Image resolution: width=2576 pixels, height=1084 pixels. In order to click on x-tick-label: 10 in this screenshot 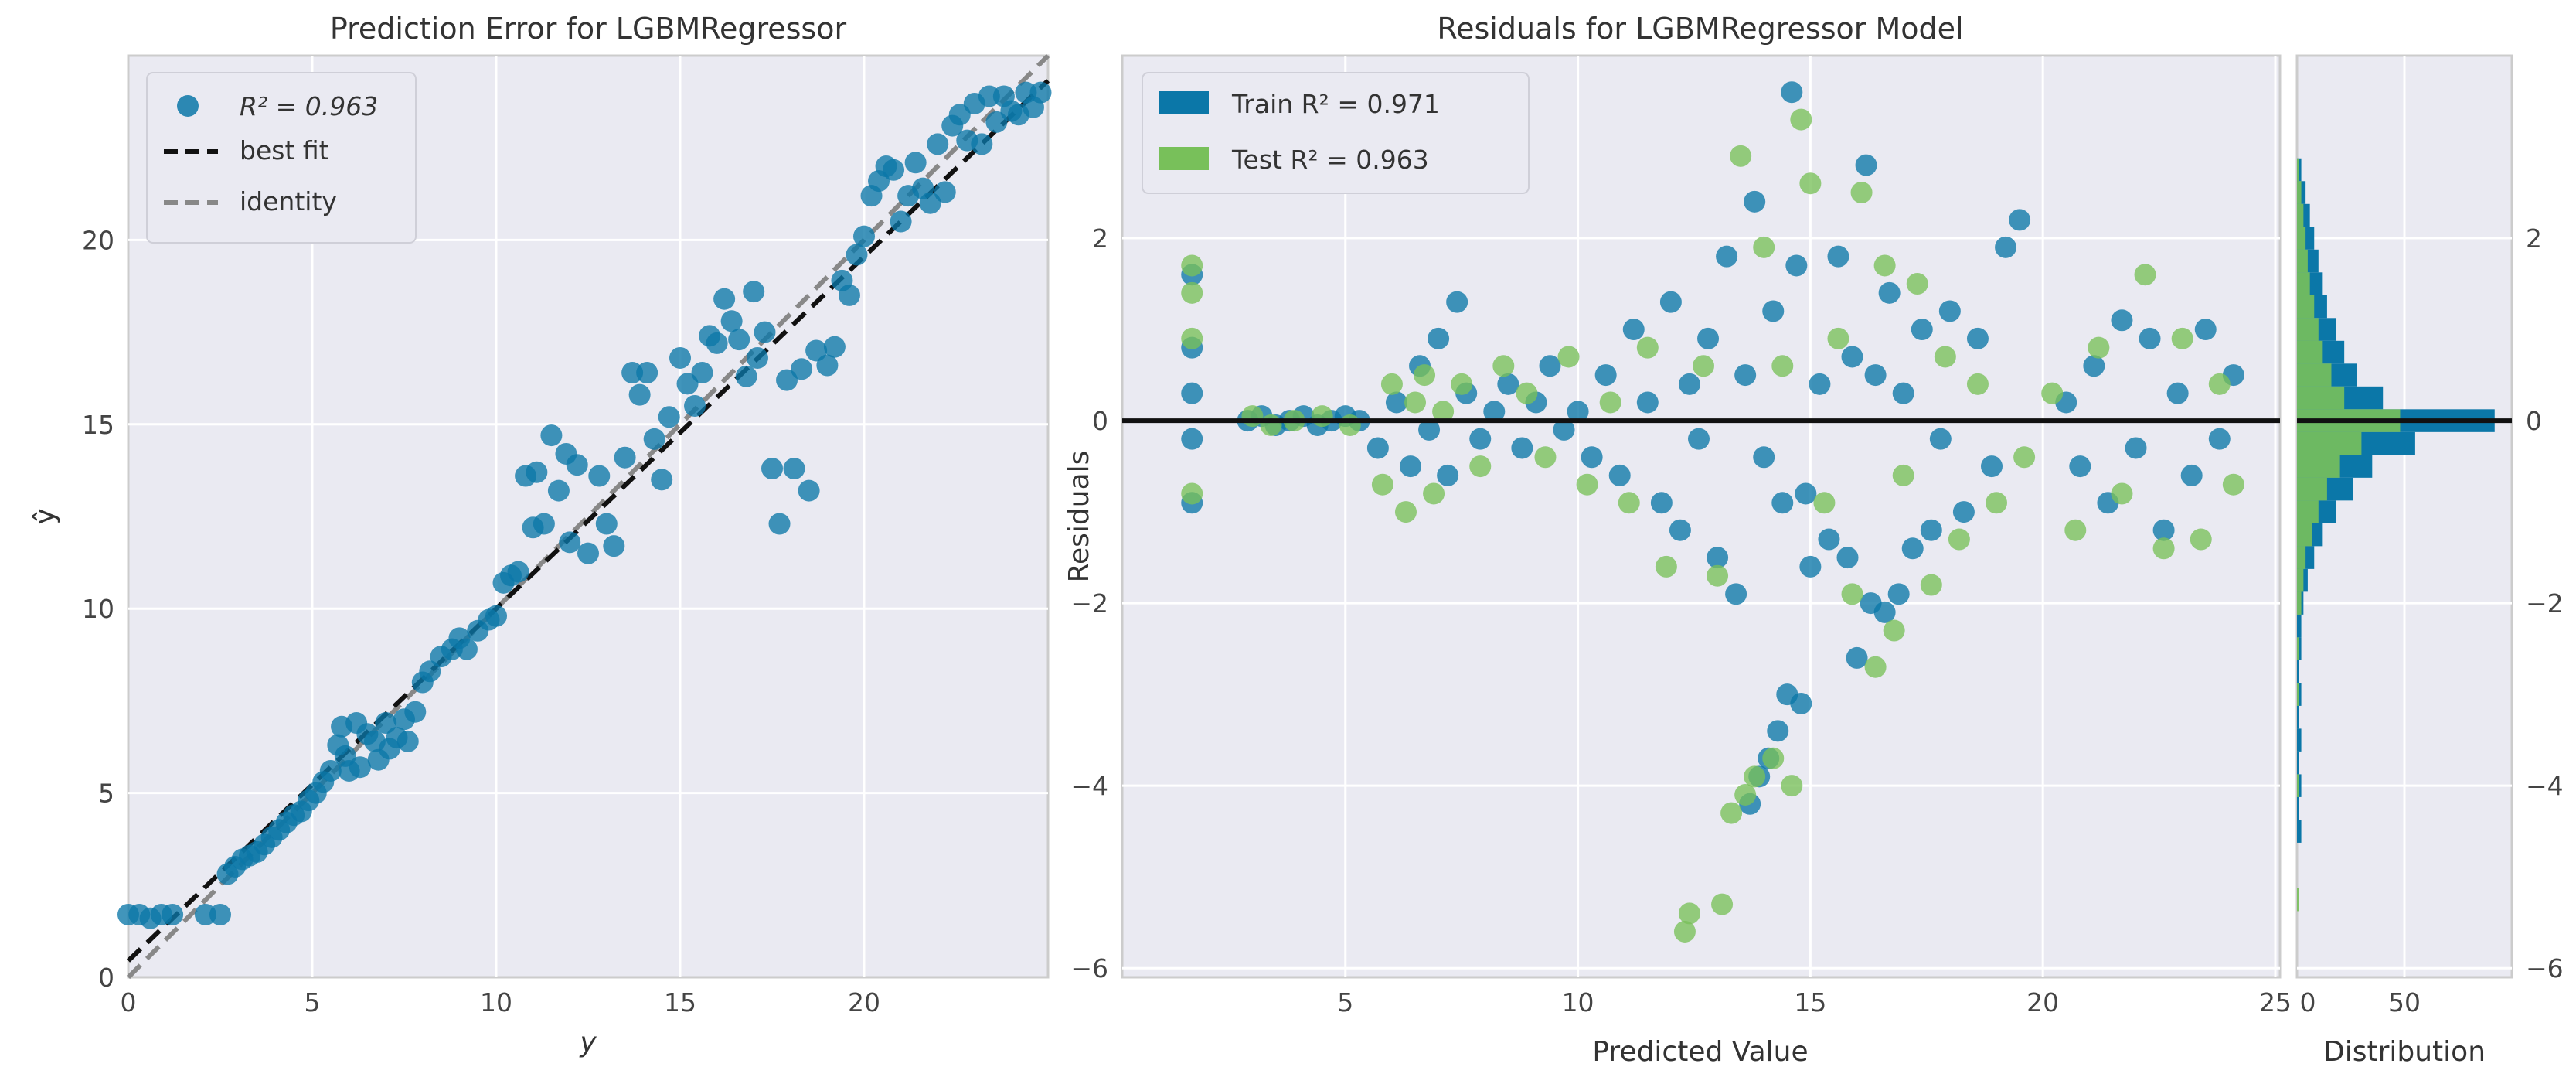, I will do `click(1578, 1002)`.